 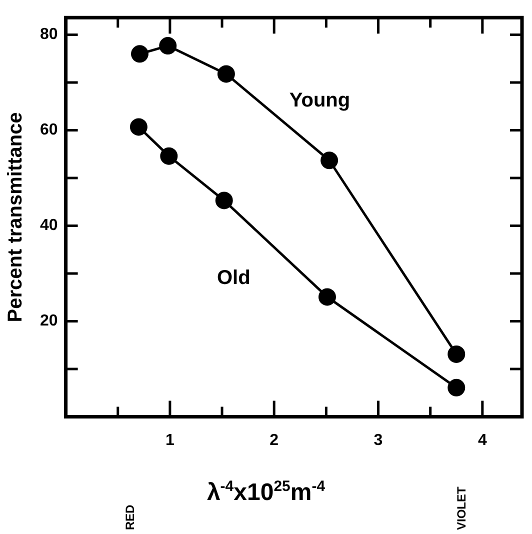 What do you see at coordinates (266, 492) in the screenshot?
I see `x-axis-title: λ$^{-4}$x10$^{25}$m$^{-4}$` at bounding box center [266, 492].